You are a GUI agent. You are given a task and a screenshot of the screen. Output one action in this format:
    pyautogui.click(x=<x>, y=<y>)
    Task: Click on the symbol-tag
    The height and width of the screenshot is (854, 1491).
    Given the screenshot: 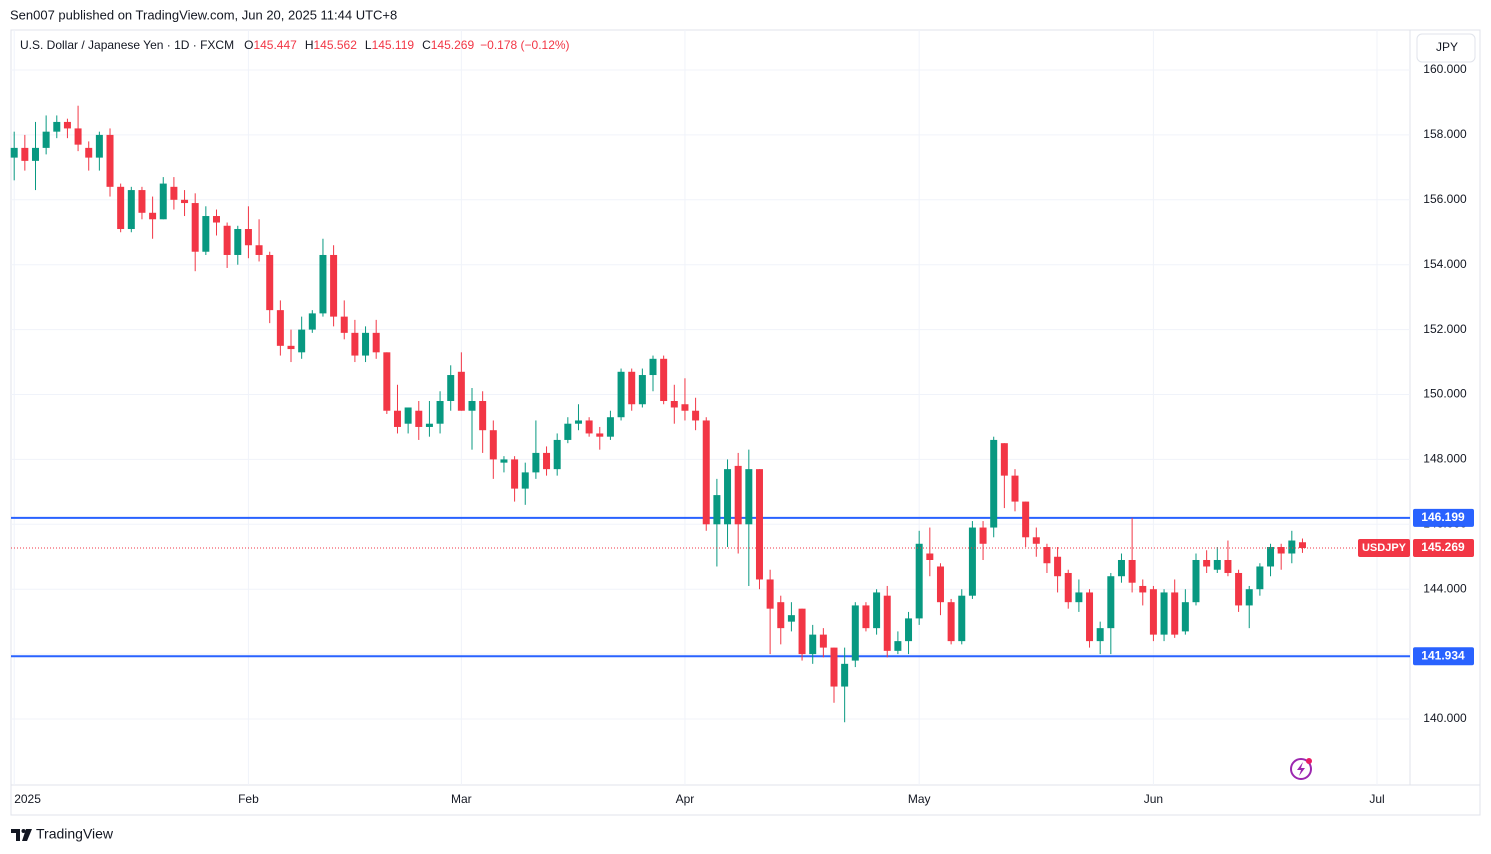 What is the action you would take?
    pyautogui.click(x=1384, y=548)
    